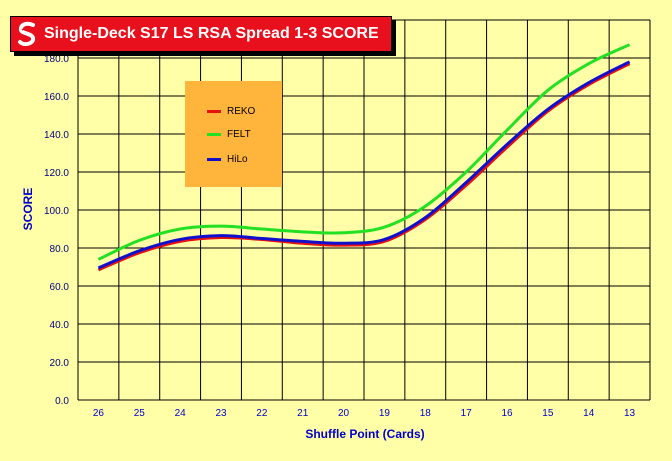 The width and height of the screenshot is (672, 461). What do you see at coordinates (181, 413) in the screenshot?
I see `x-tick-label: 24` at bounding box center [181, 413].